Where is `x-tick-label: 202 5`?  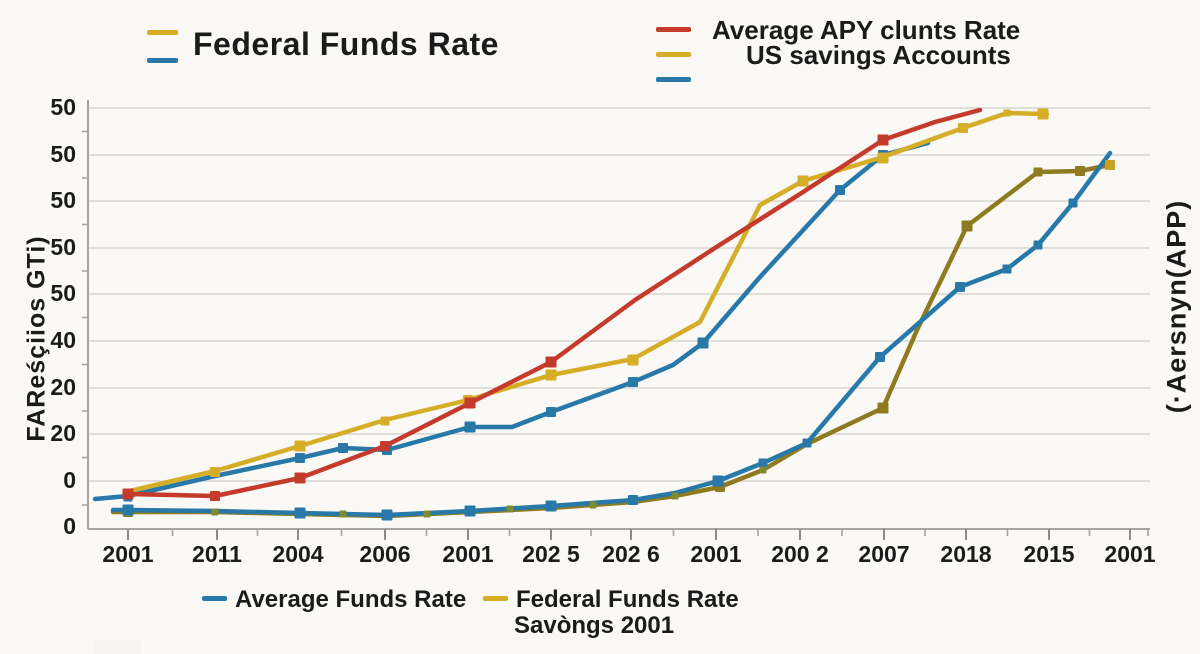 x-tick-label: 202 5 is located at coordinates (551, 554).